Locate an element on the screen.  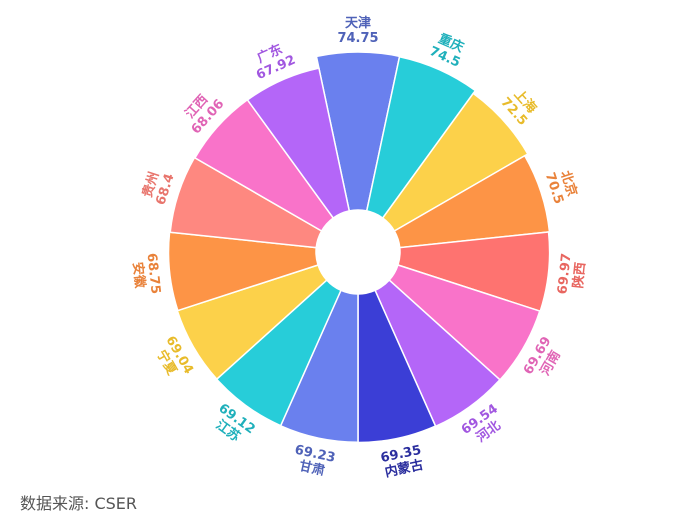
category-label: 安徽 is located at coordinates (138, 275).